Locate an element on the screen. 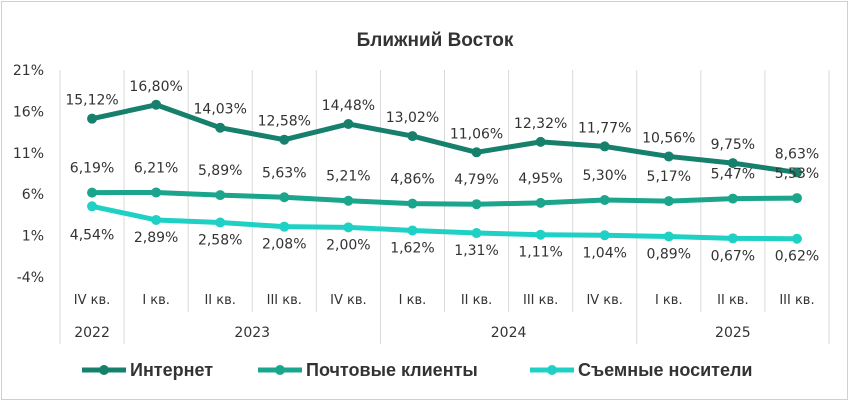 The image size is (851, 403). y-tick-label: 6% is located at coordinates (33, 195).